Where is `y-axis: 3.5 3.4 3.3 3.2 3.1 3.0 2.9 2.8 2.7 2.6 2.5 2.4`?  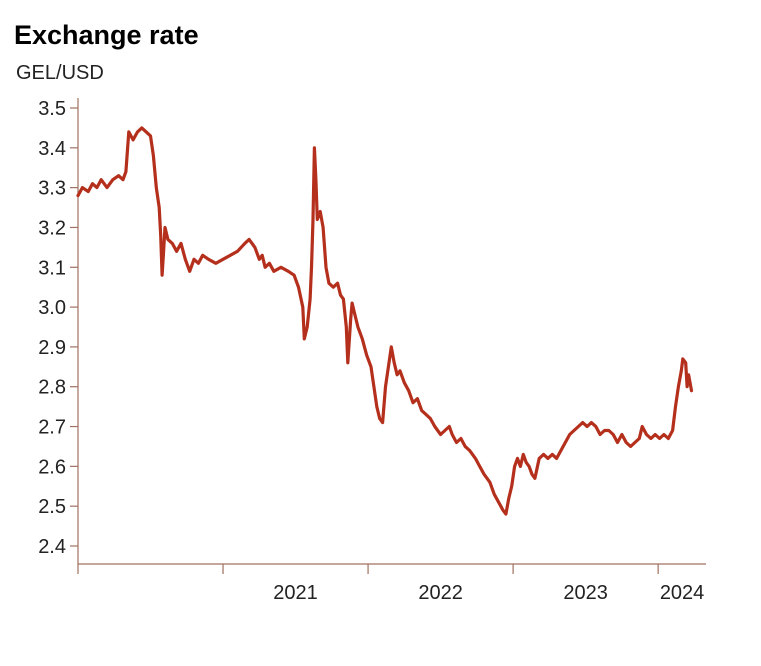
y-axis: 3.5 3.4 3.3 3.2 3.1 3.0 2.9 2.8 2.7 2.6 2.5 2.4 is located at coordinates (58, 331).